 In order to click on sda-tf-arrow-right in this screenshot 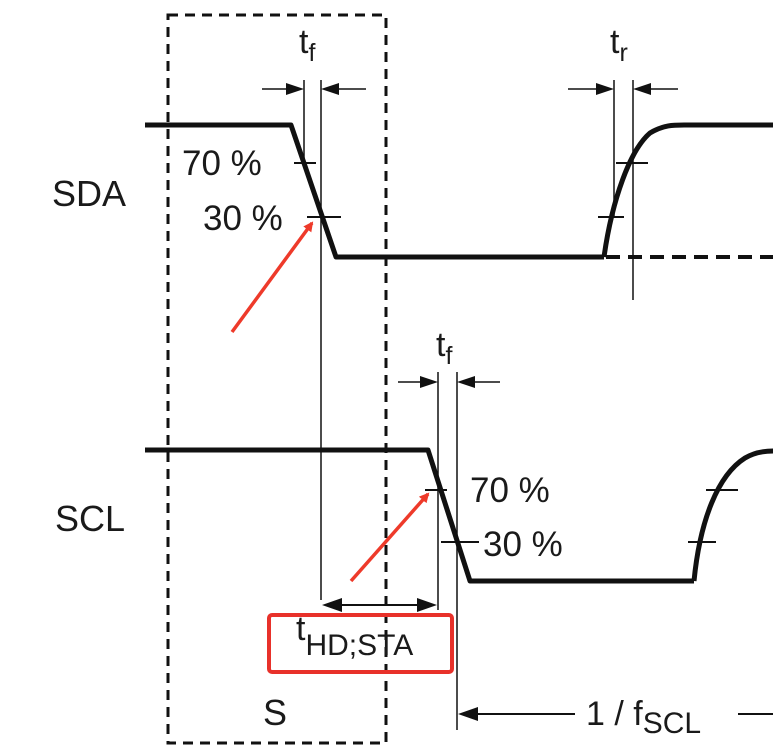, I will do `click(330, 89)`.